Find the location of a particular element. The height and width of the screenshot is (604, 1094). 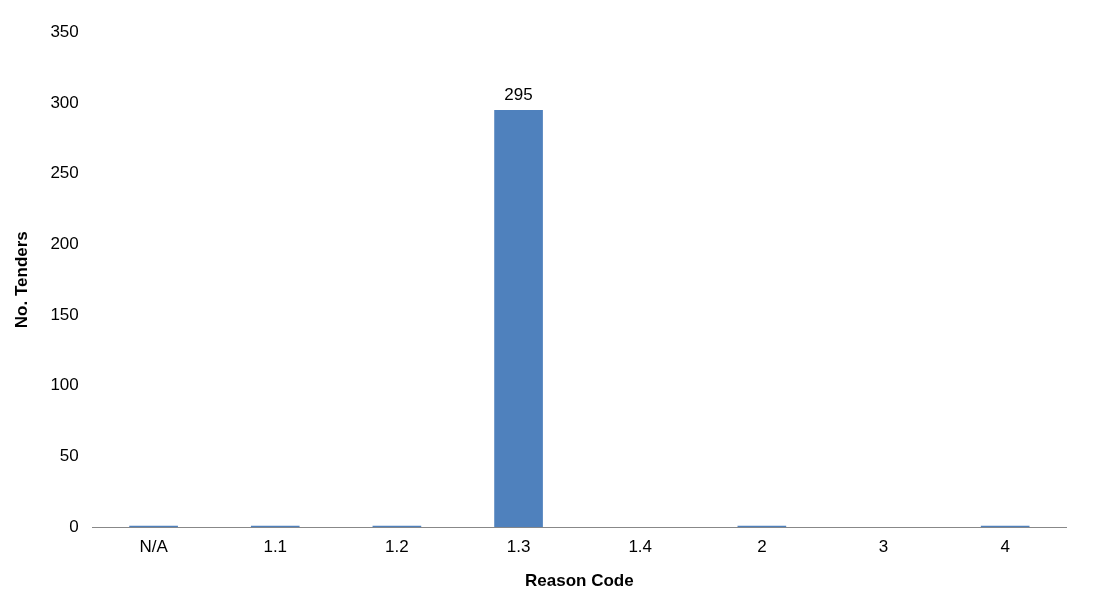

x-tick-label: N/A is located at coordinates (154, 547).